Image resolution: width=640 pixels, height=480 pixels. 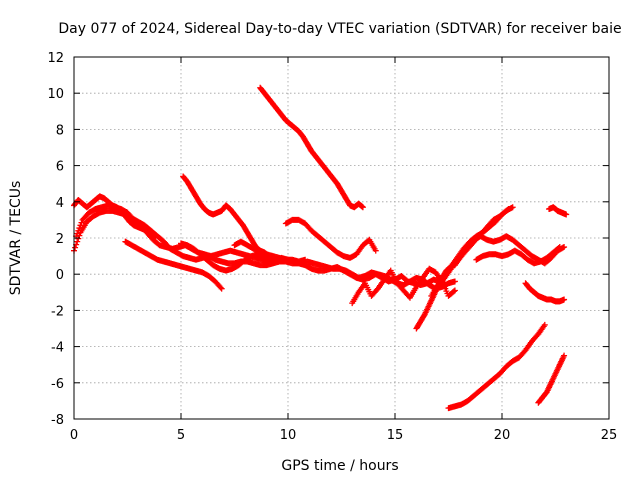 I want to click on x-tick-label: 0, so click(x=74, y=435).